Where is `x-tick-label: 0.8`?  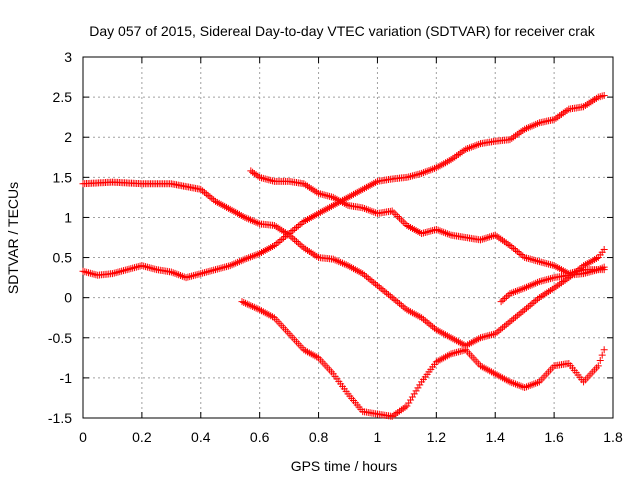 x-tick-label: 0.8 is located at coordinates (319, 437).